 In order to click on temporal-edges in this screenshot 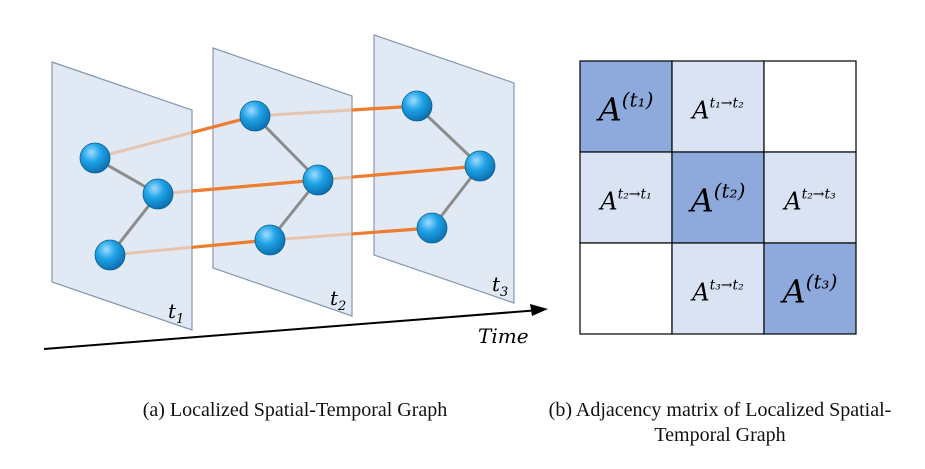, I will do `click(287, 180)`.